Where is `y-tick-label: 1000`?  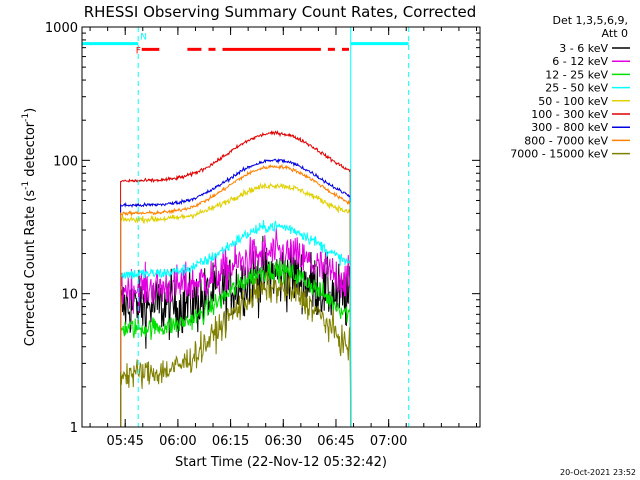
y-tick-label: 1000 is located at coordinates (61, 28).